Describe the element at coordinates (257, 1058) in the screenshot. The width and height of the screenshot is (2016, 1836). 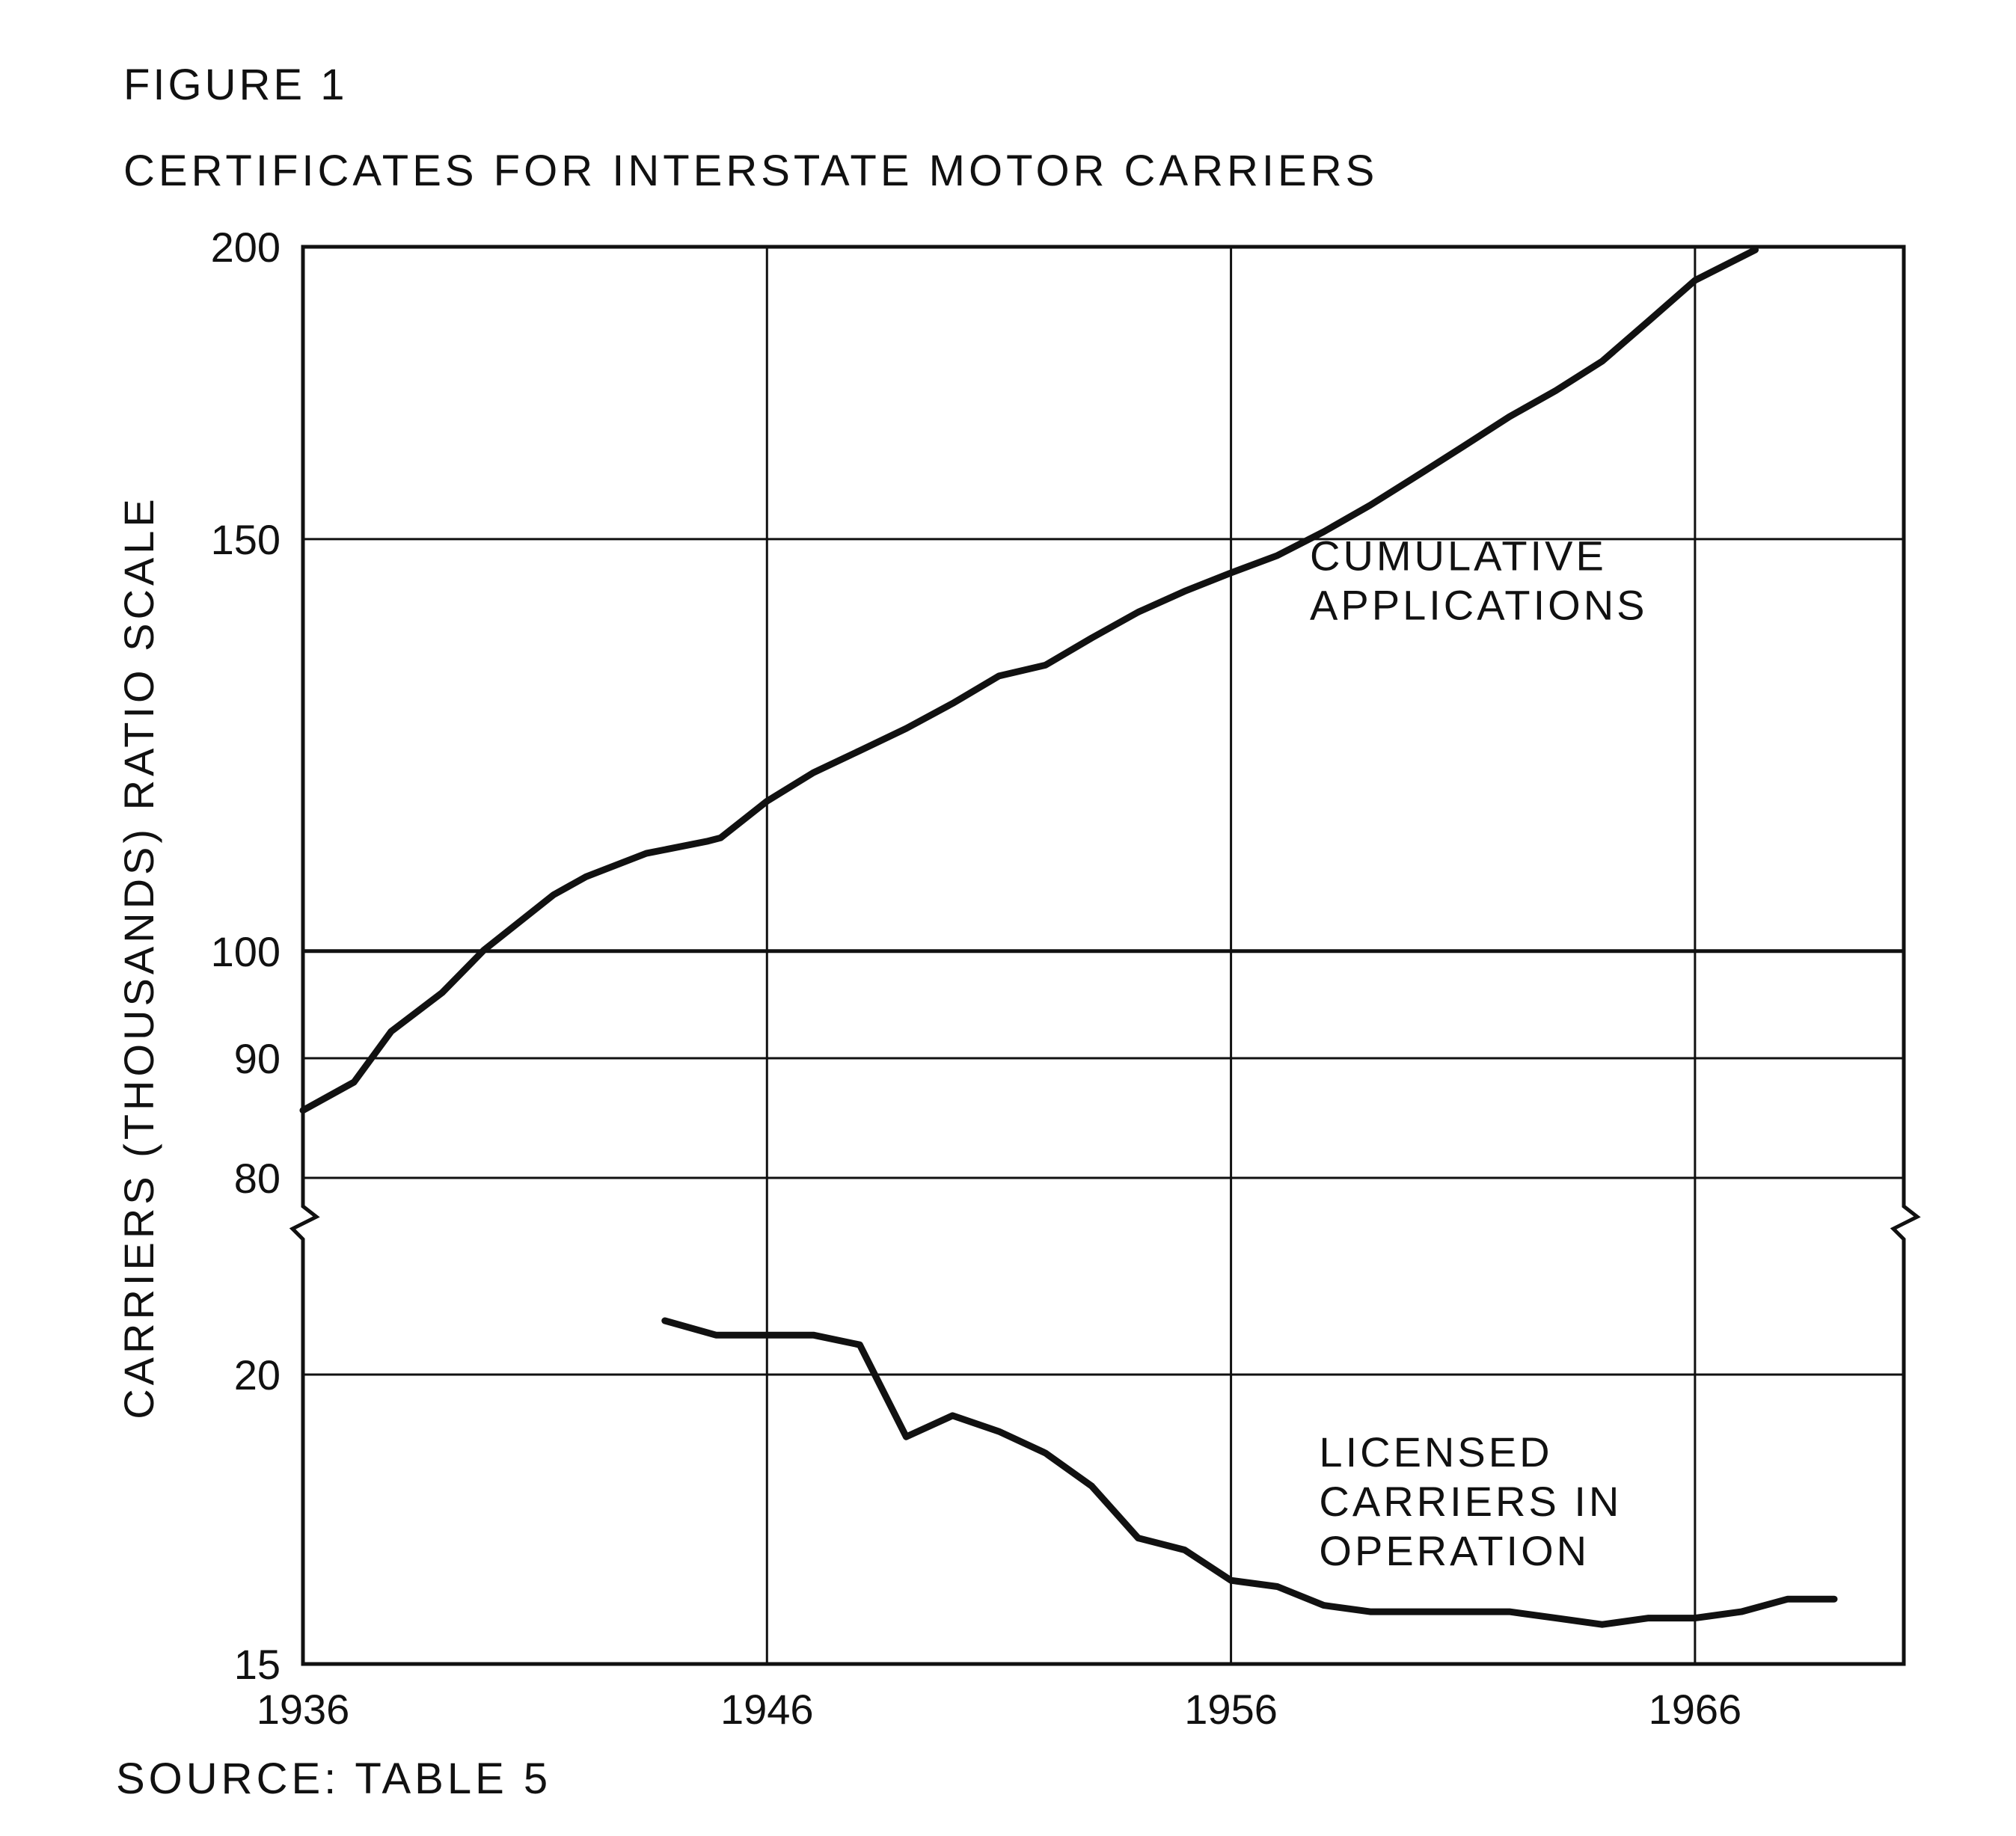
I see `y-tick-label-90: 90` at that location.